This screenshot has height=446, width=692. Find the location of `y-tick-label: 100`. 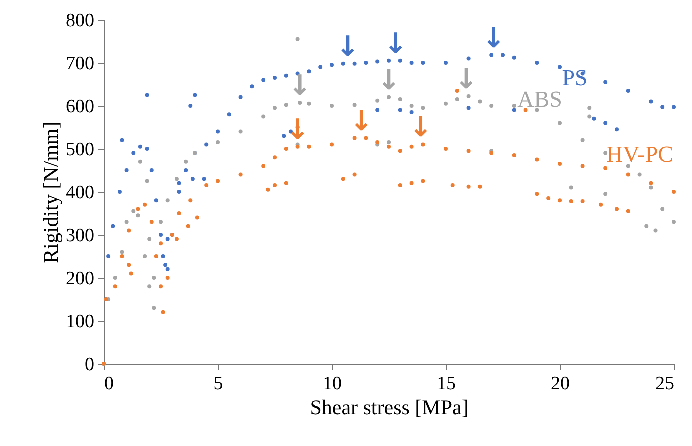

y-tick-label: 100 is located at coordinates (80, 322).